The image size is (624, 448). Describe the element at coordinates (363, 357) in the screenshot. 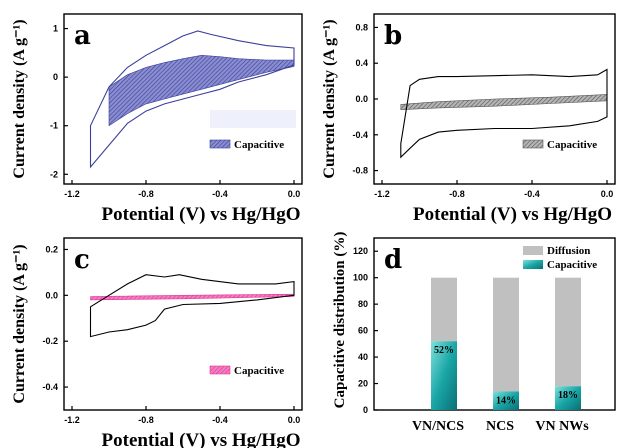

I see `y-tick-label: 40` at that location.